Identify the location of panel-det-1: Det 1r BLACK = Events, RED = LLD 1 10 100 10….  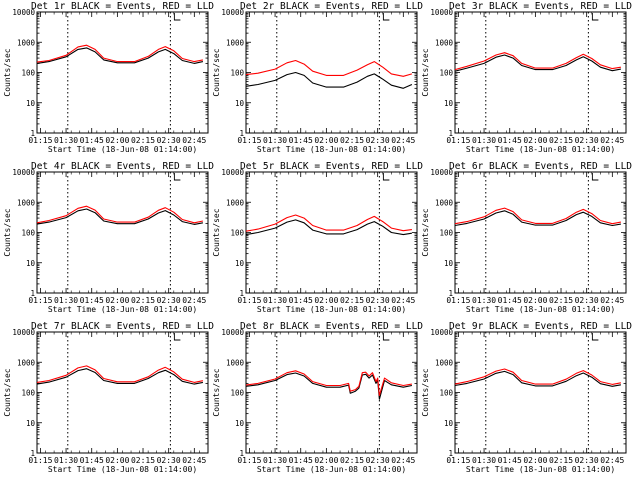
(108, 77).